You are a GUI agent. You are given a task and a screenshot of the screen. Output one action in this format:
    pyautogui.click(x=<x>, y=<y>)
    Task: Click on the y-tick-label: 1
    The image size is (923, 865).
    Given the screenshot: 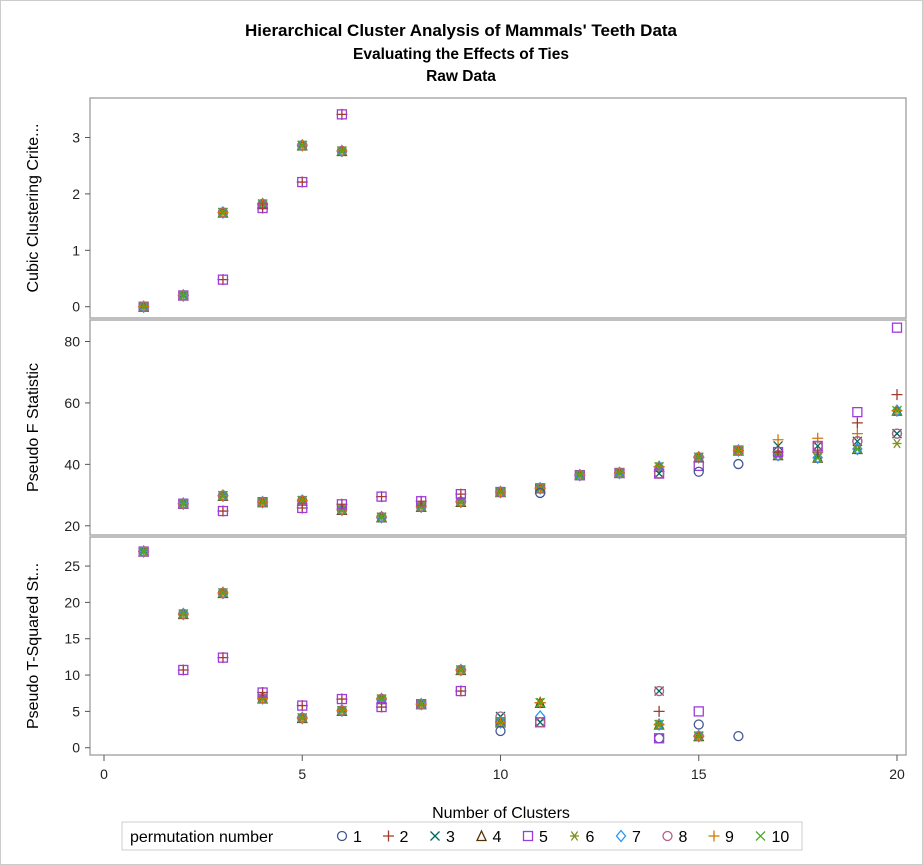 What is the action you would take?
    pyautogui.click(x=76, y=250)
    